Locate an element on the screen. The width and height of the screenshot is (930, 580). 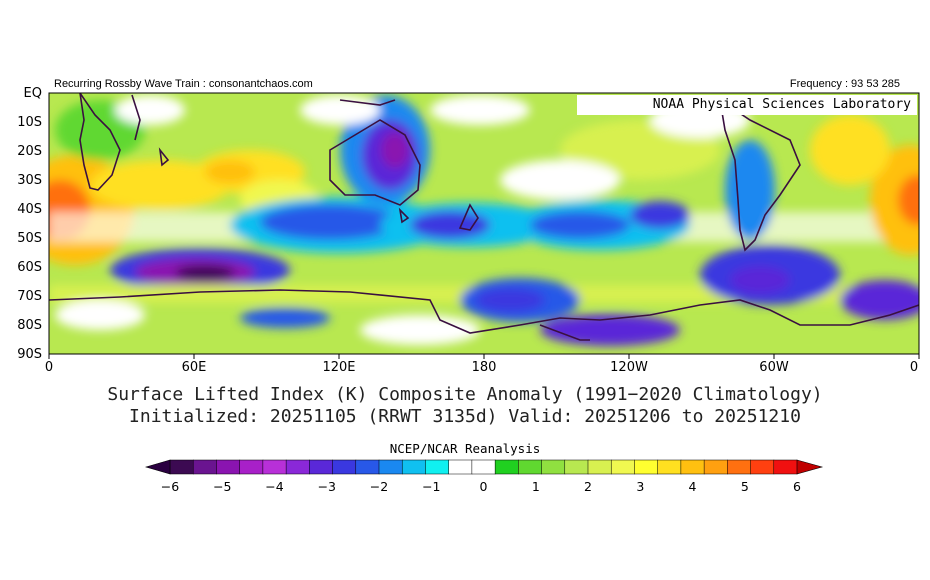
colorbar-tick-label: 6 is located at coordinates (797, 486).